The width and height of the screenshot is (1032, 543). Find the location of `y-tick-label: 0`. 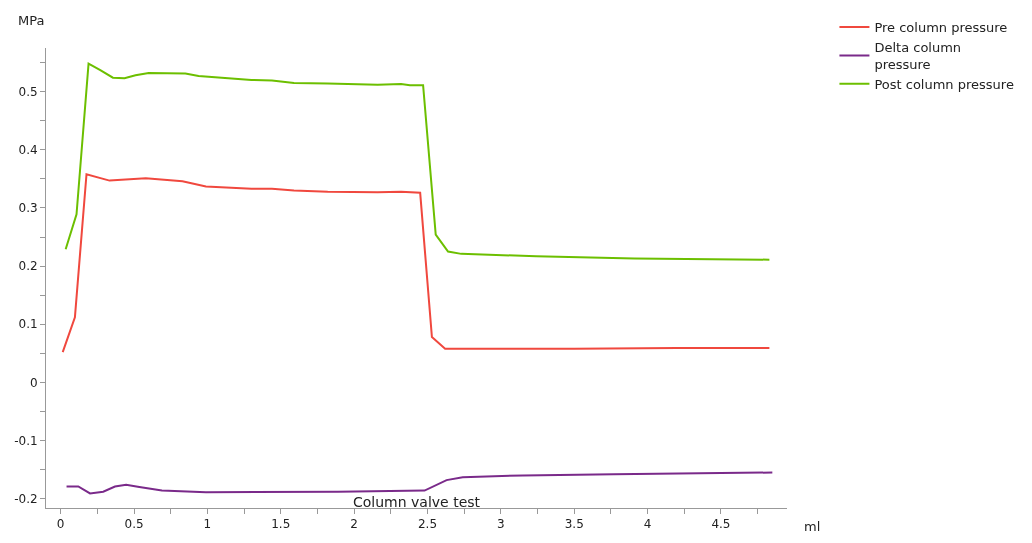

y-tick-label: 0 is located at coordinates (33, 382).